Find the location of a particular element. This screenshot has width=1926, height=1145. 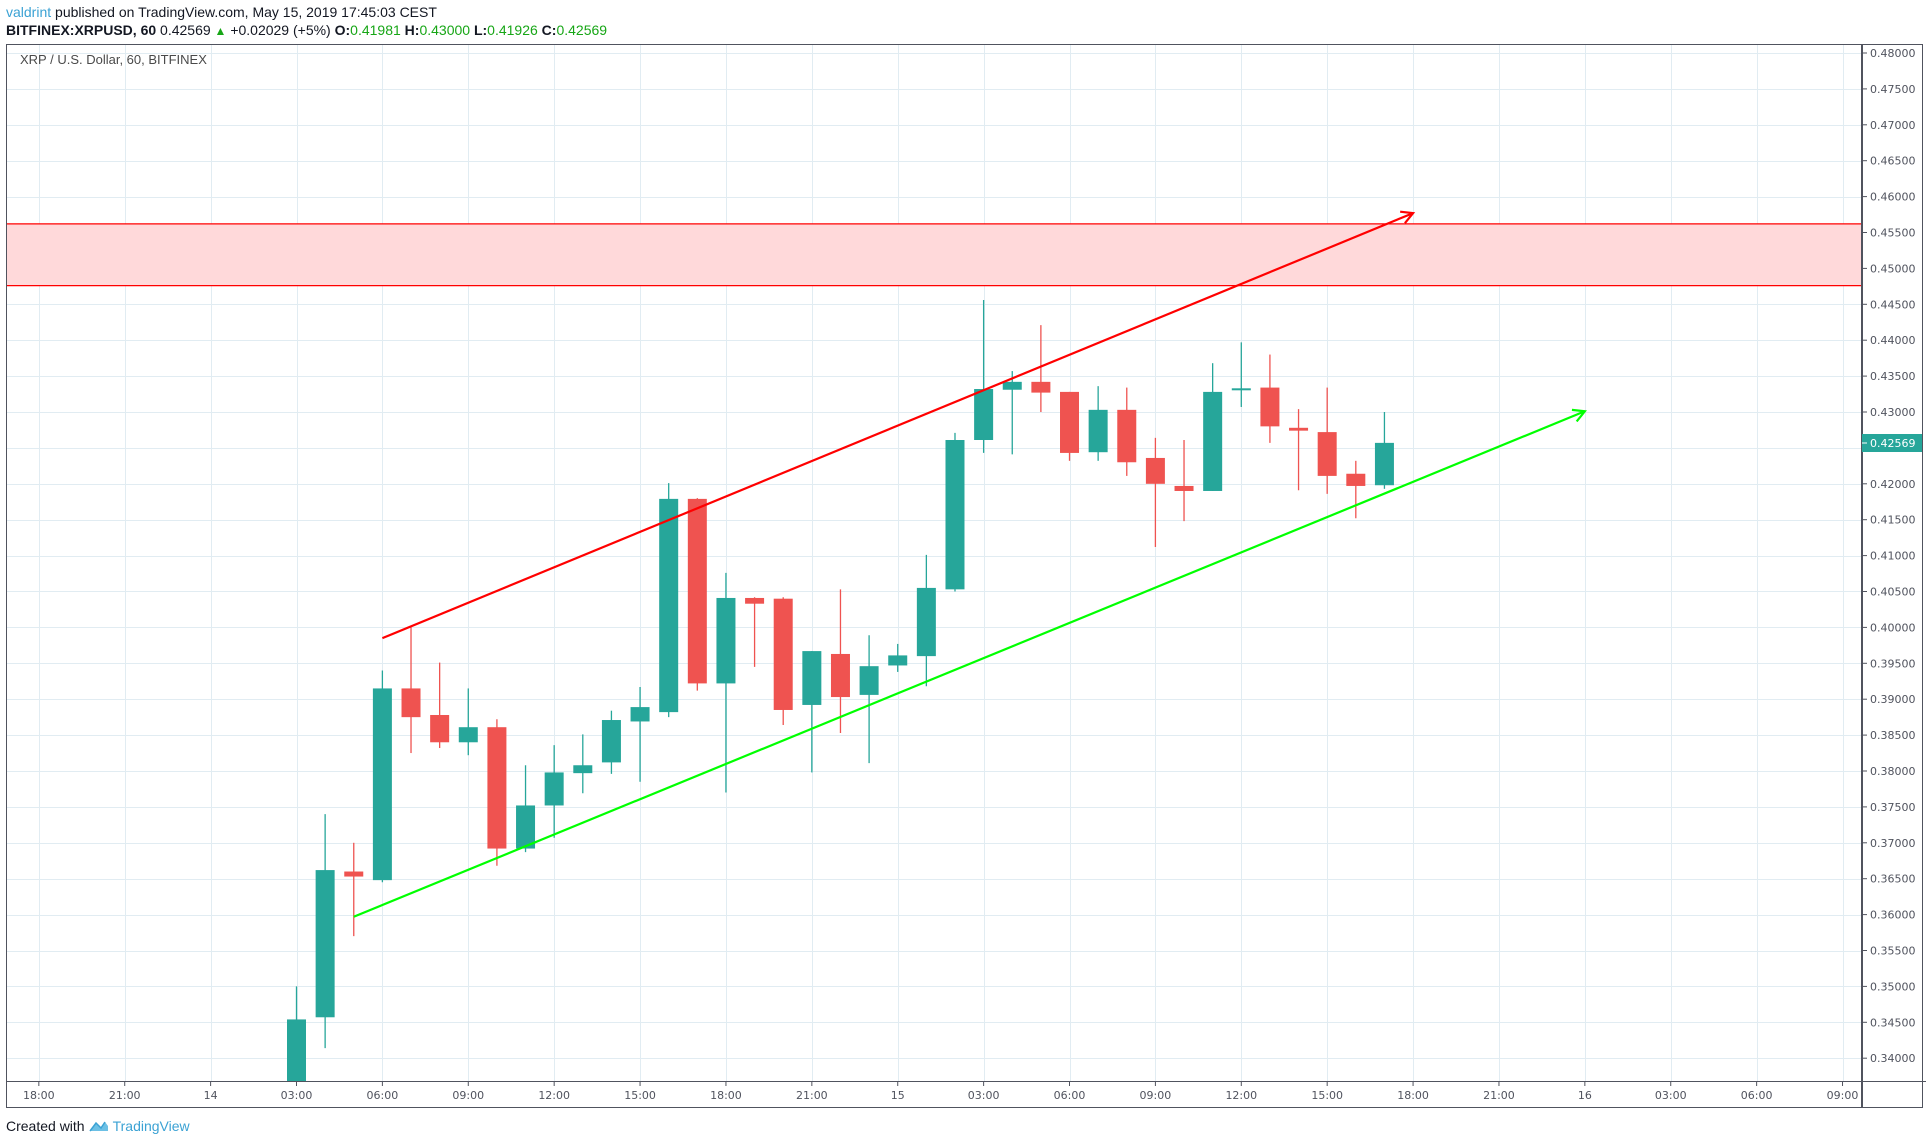

svg-text: 0.35500 is located at coordinates (1893, 951).